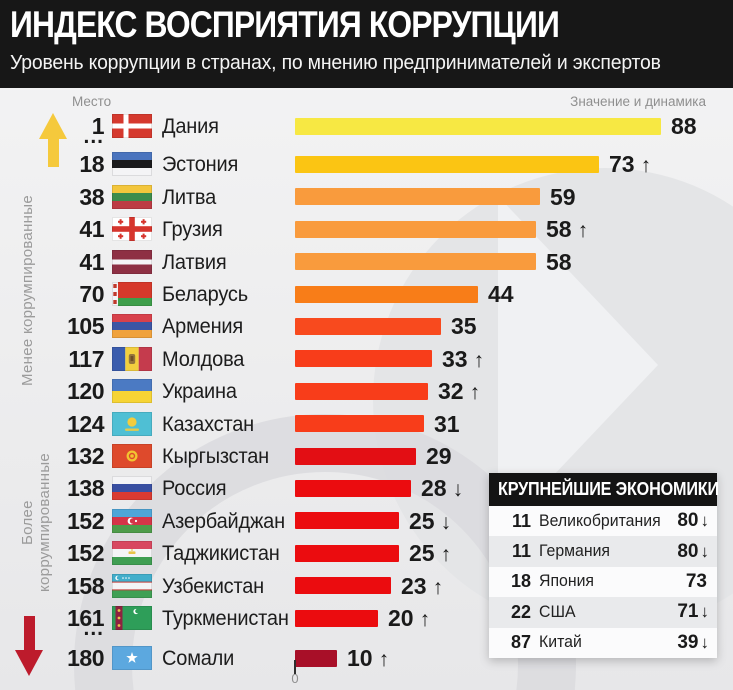 The width and height of the screenshot is (733, 690). I want to click on country-row: 41 Латвия 58, so click(366, 262).